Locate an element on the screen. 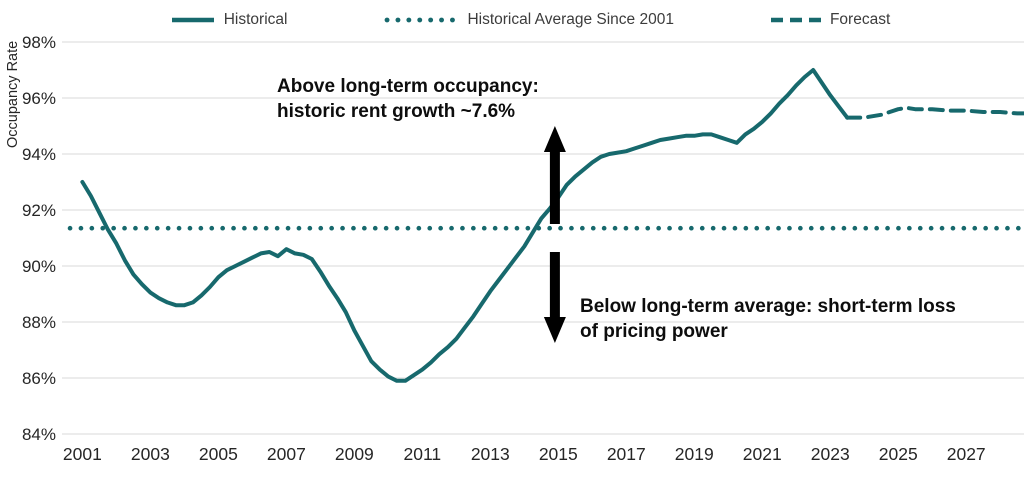  y-tick-label: 90% is located at coordinates (39, 266).